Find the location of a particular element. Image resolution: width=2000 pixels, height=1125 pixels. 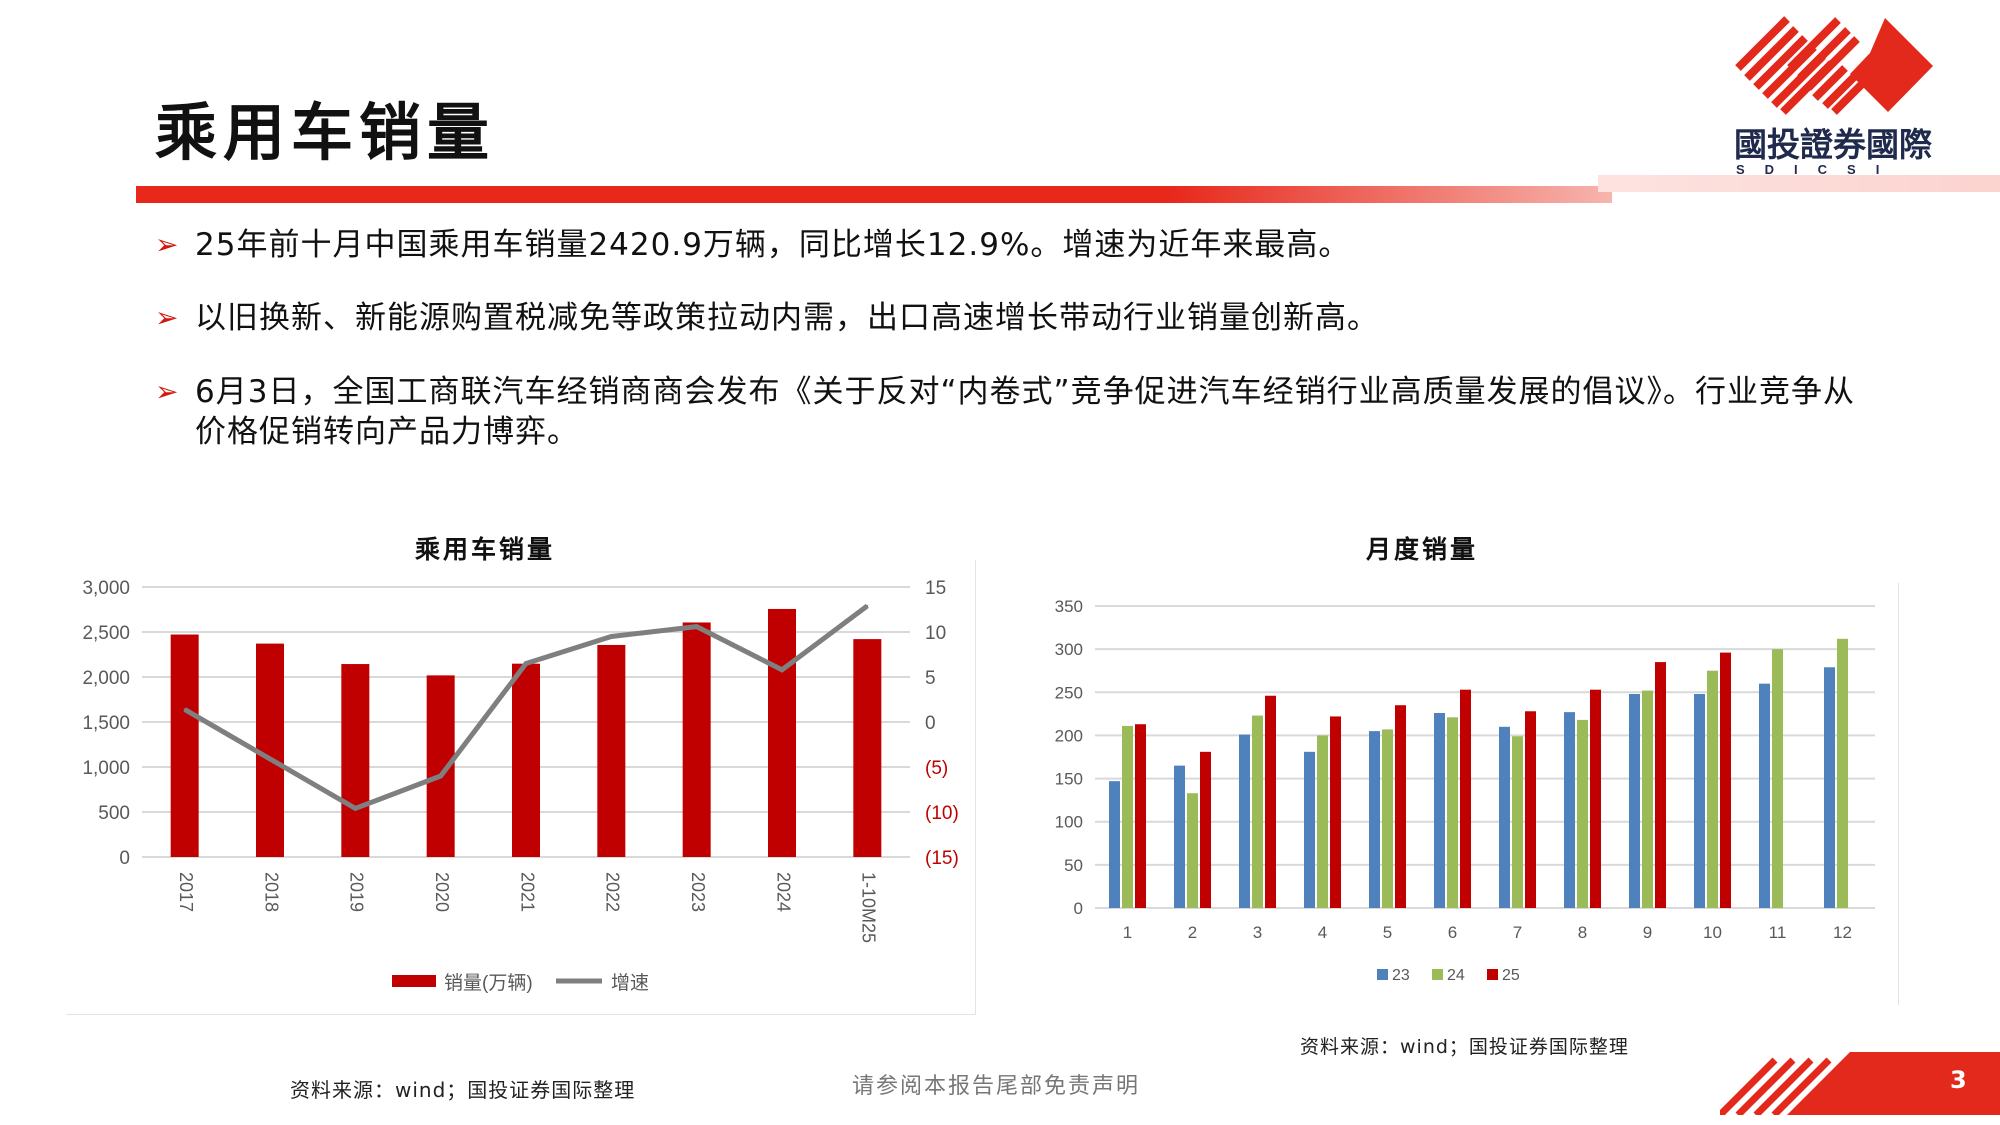

y2-tick-label: 10 is located at coordinates (935, 633).